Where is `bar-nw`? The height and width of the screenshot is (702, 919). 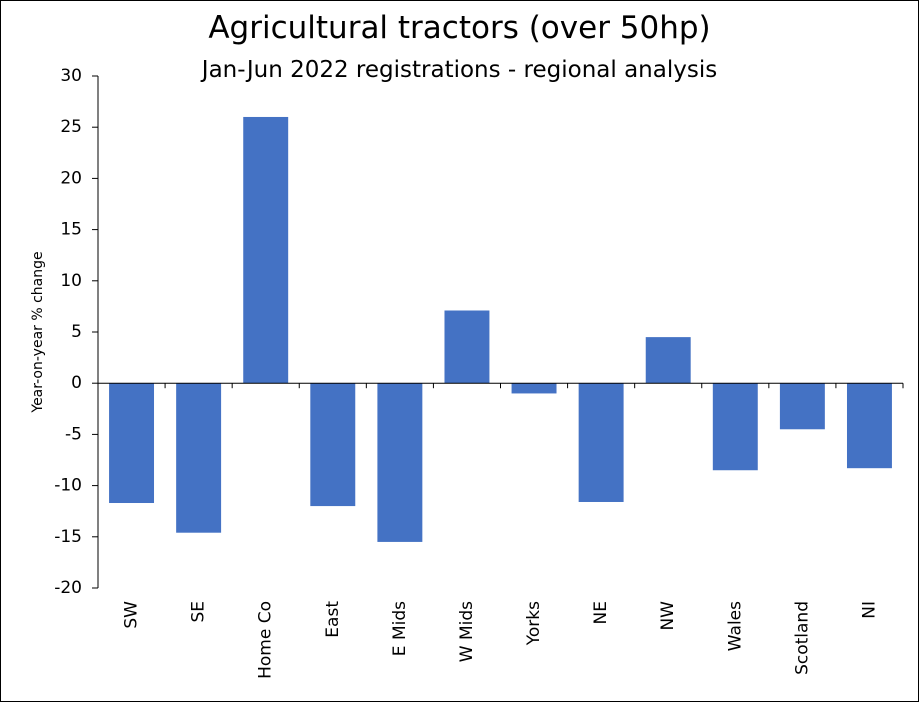 bar-nw is located at coordinates (668, 360).